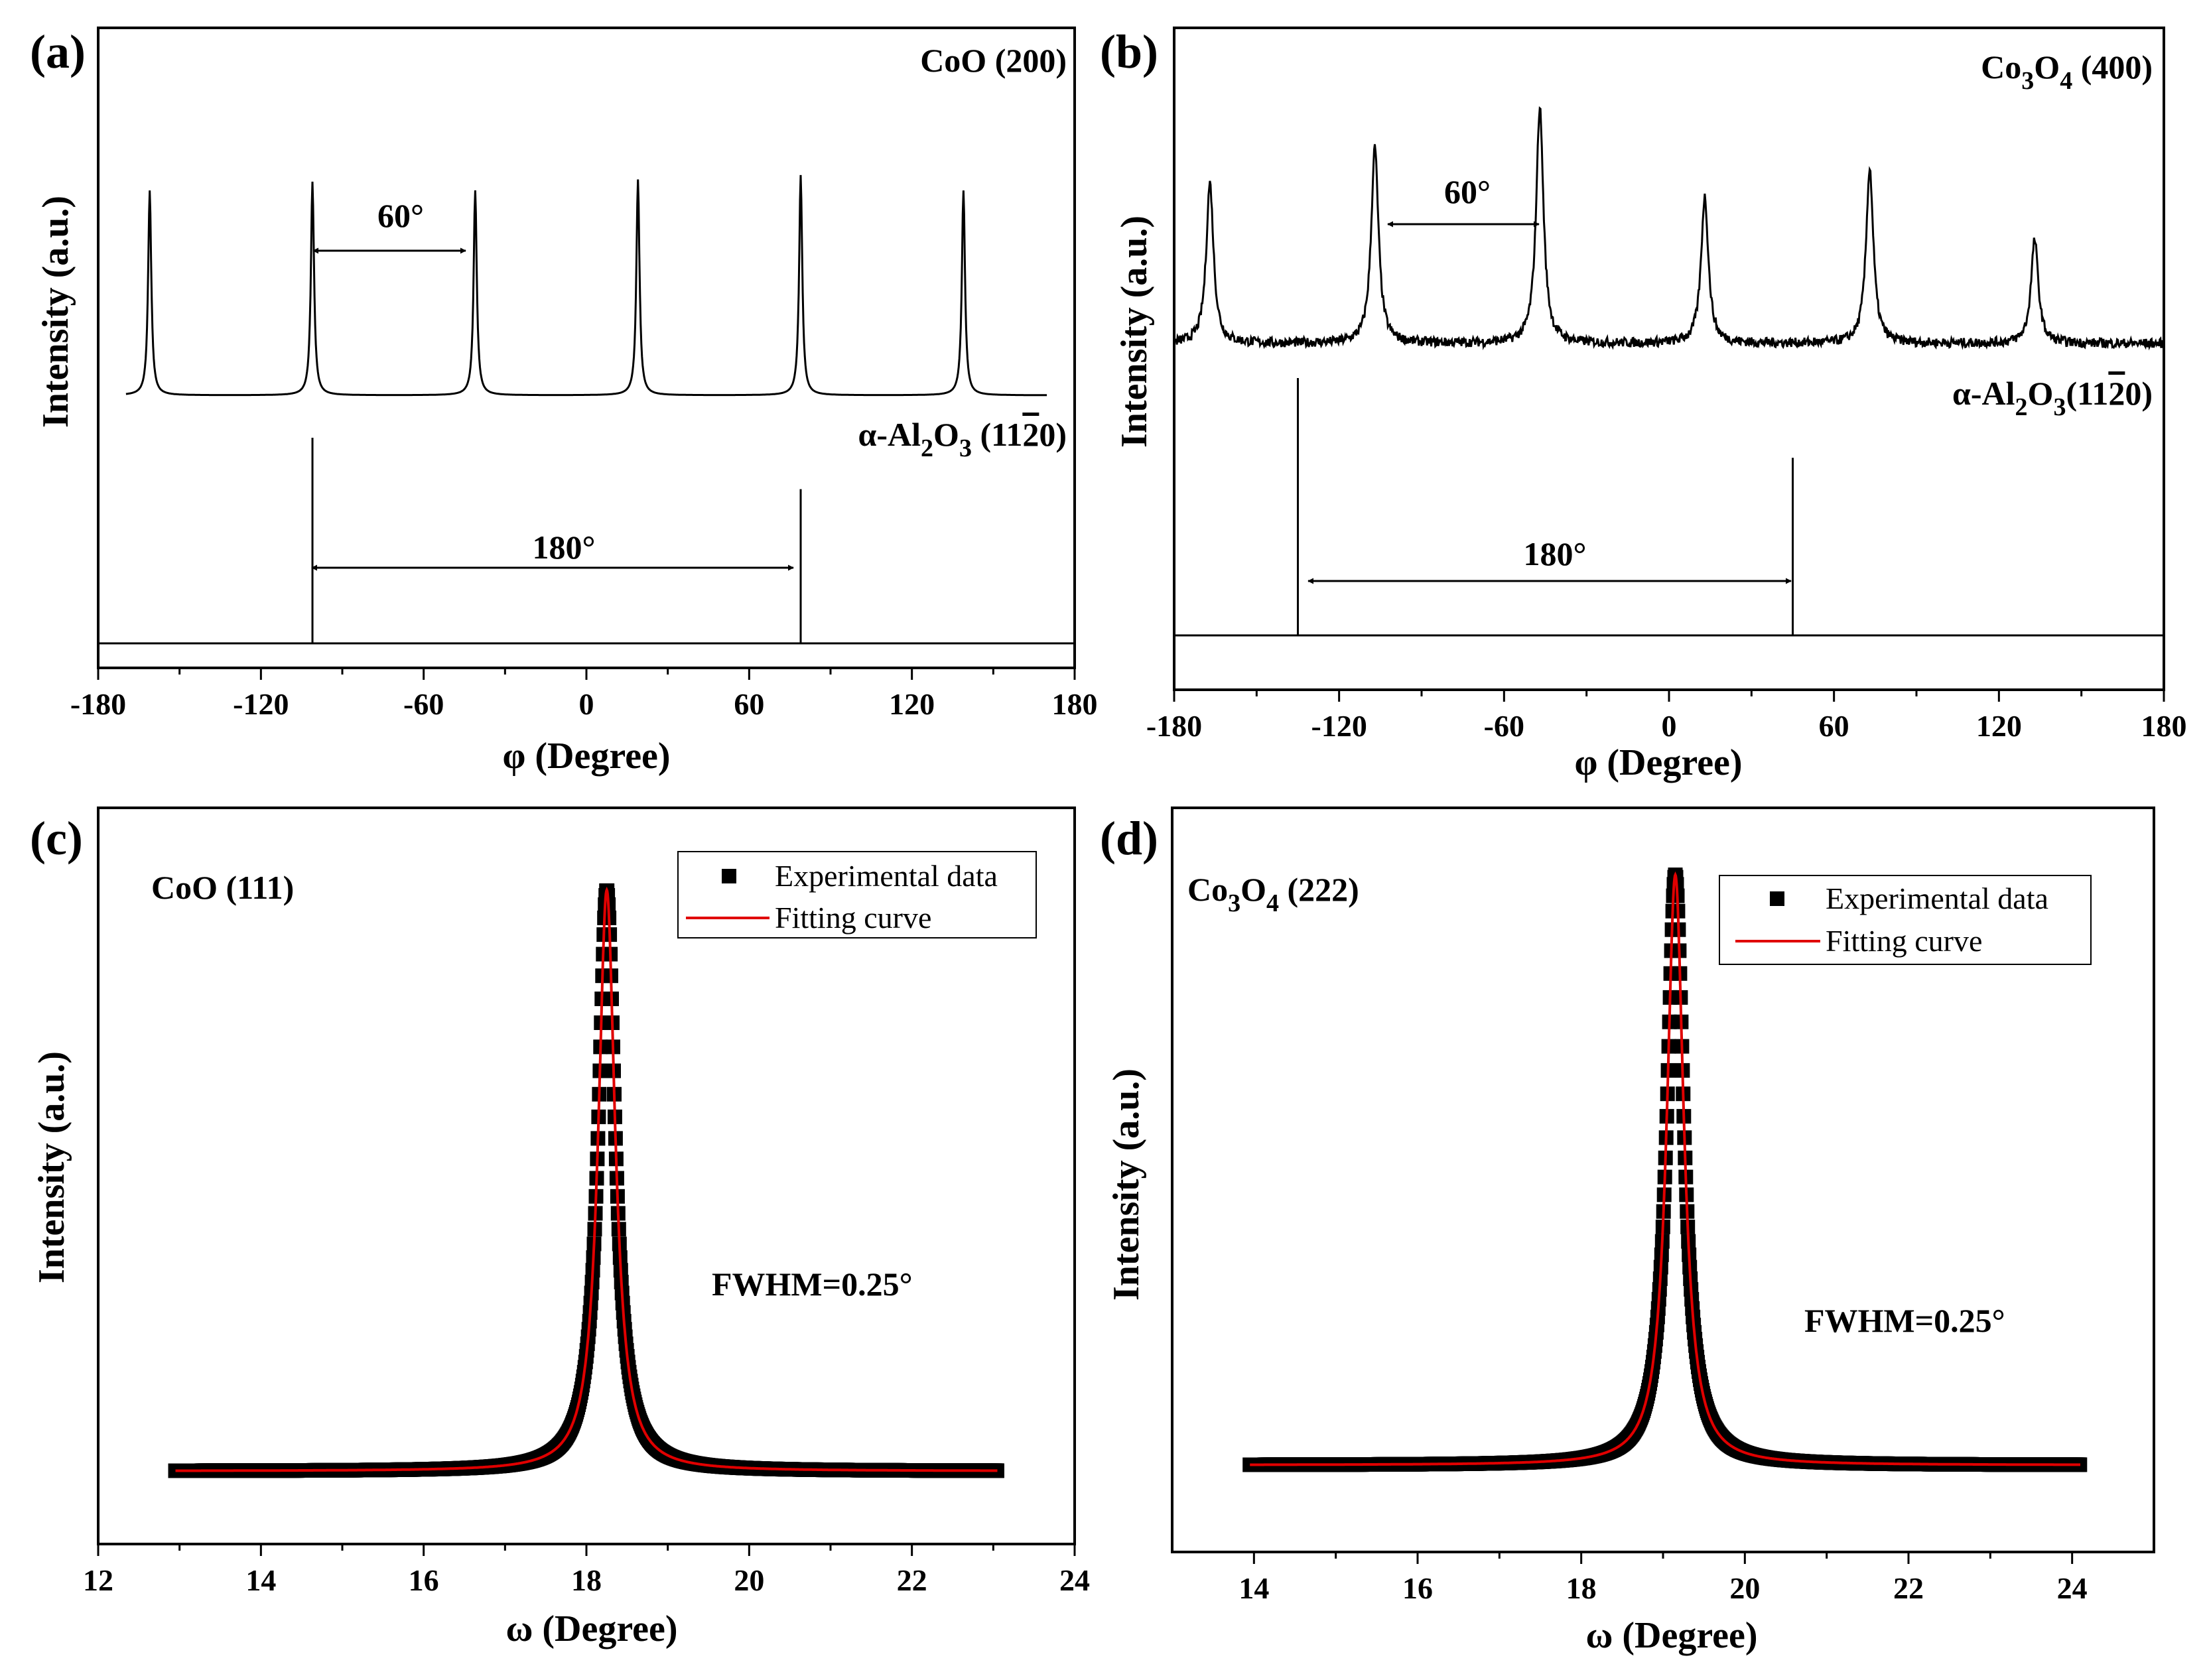 This screenshot has height=1680, width=2207. I want to click on c-tick-label-5: 22, so click(912, 1580).